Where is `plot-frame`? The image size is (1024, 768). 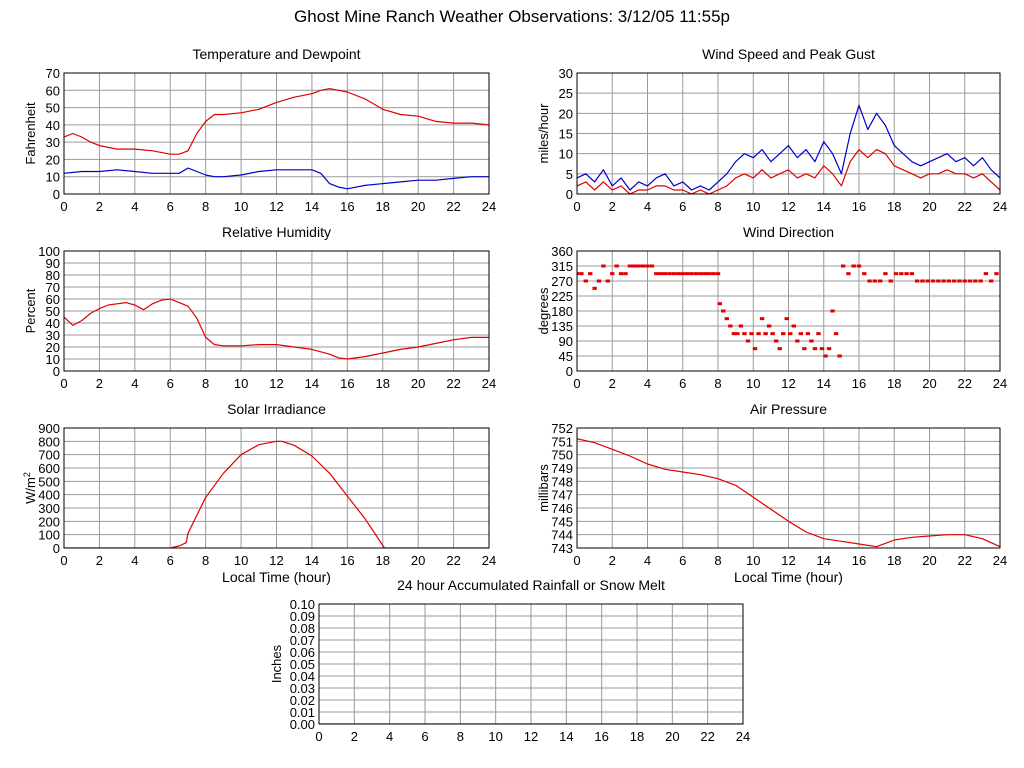
plot-frame is located at coordinates (276, 488).